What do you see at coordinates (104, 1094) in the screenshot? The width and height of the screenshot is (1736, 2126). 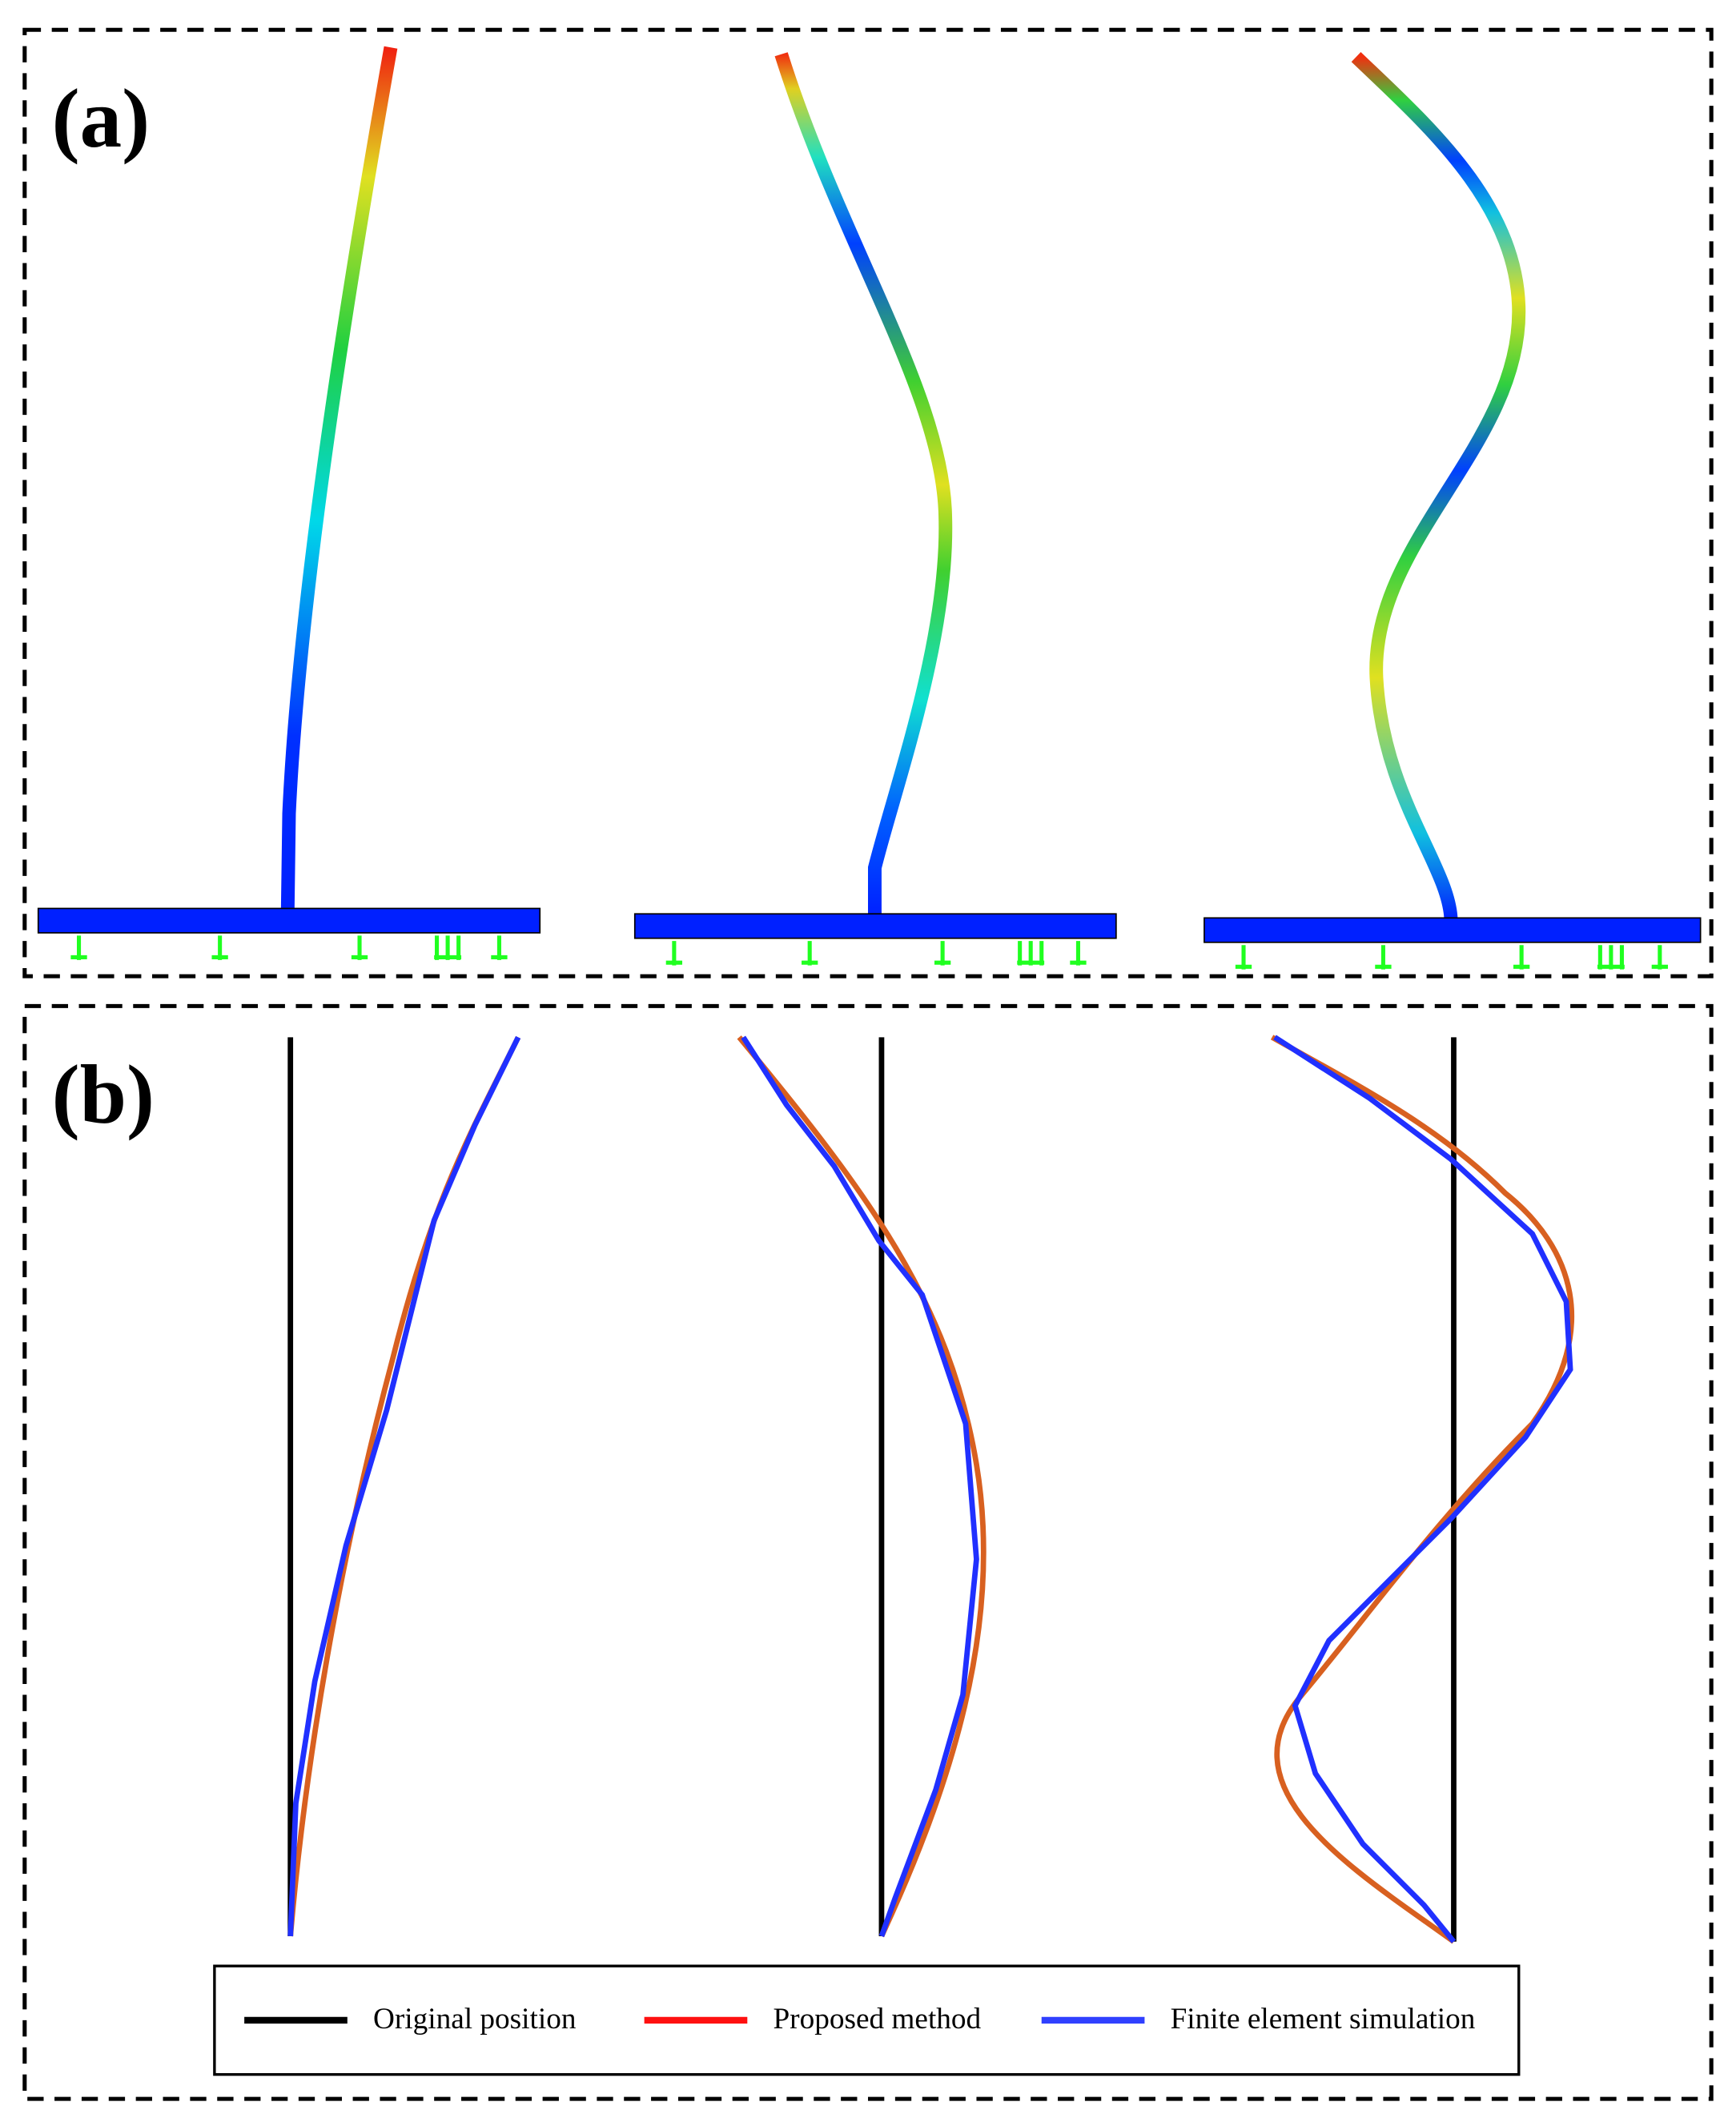 I see `panel-label: (b)` at bounding box center [104, 1094].